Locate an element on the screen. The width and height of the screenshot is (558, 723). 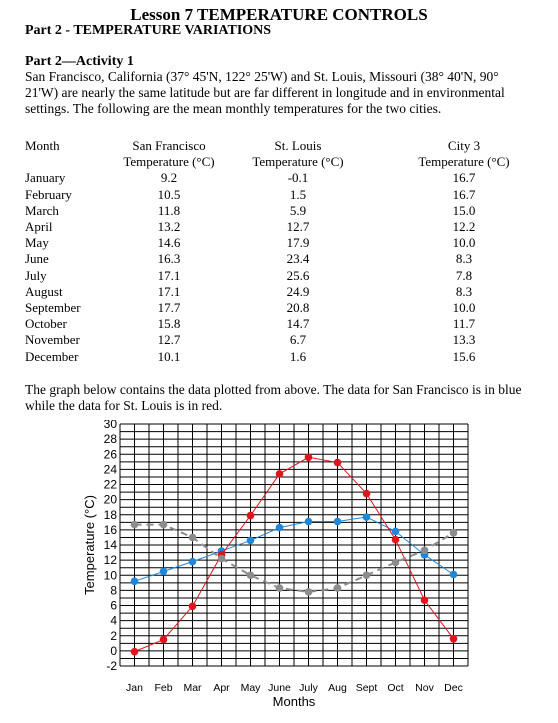
y-tick-label: 18 is located at coordinates (111, 515).